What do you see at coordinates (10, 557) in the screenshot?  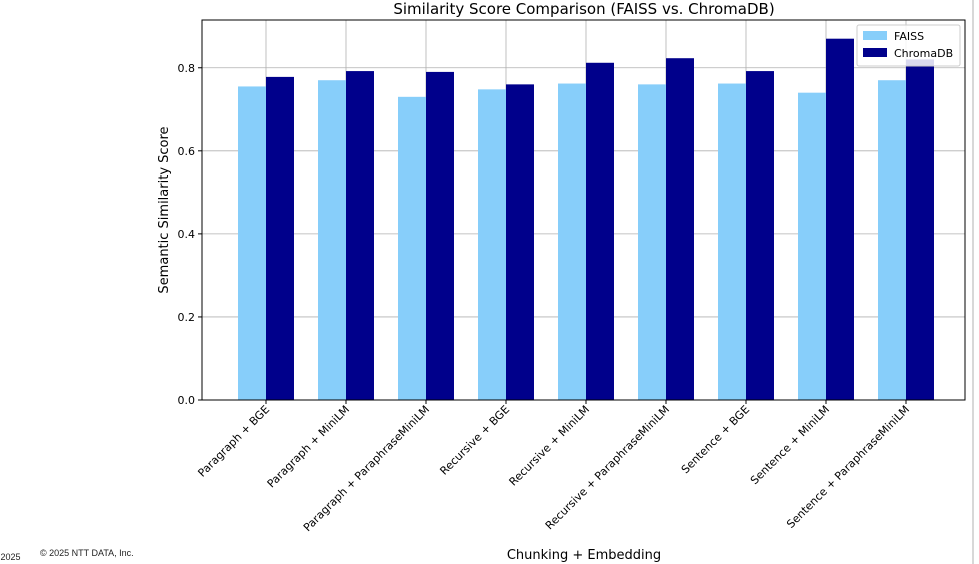 I see `footer-date: eb 2025` at bounding box center [10, 557].